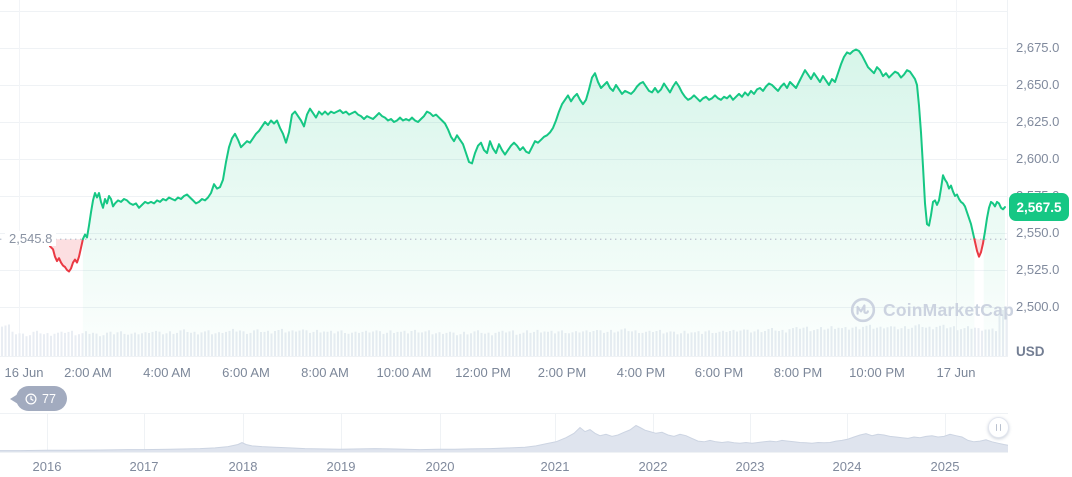  What do you see at coordinates (1038, 158) in the screenshot?
I see `price-tick-label: 2,600.0` at bounding box center [1038, 158].